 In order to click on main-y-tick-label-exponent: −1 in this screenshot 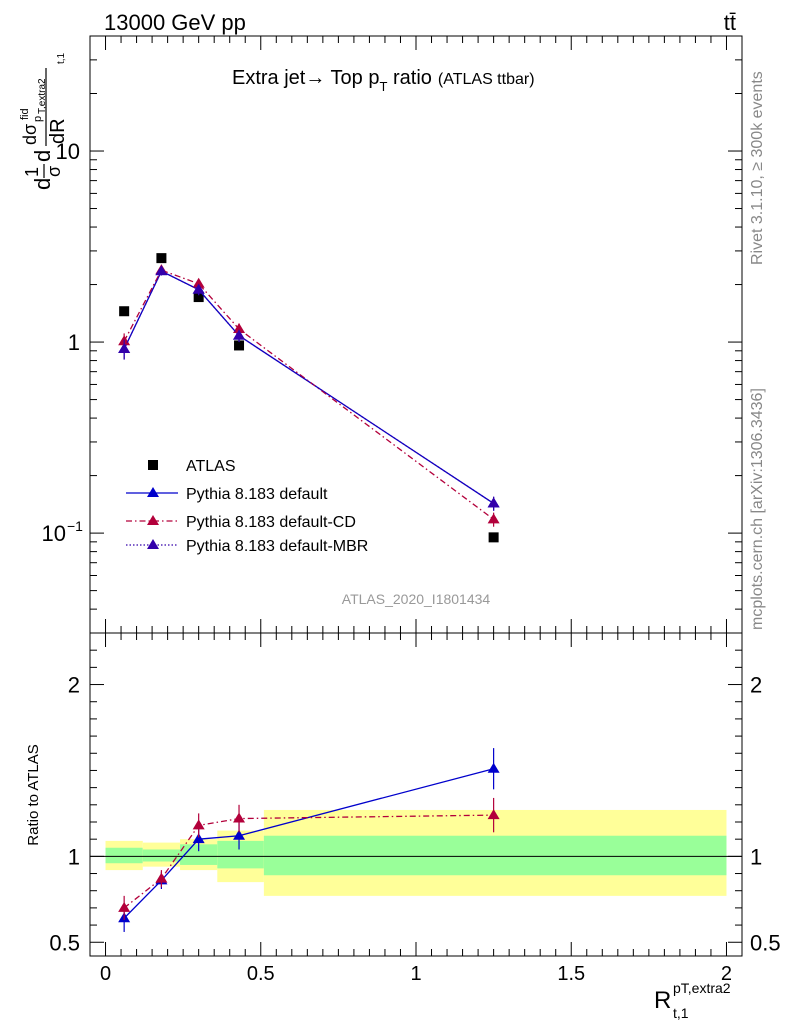, I will do `click(75, 526)`.